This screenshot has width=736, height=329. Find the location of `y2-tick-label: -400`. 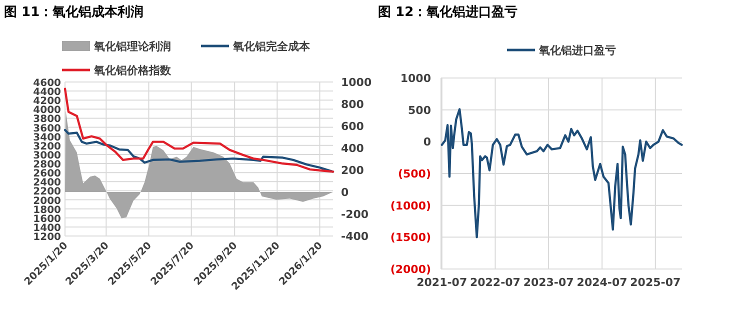

y2-tick-label: -400 is located at coordinates (355, 236).